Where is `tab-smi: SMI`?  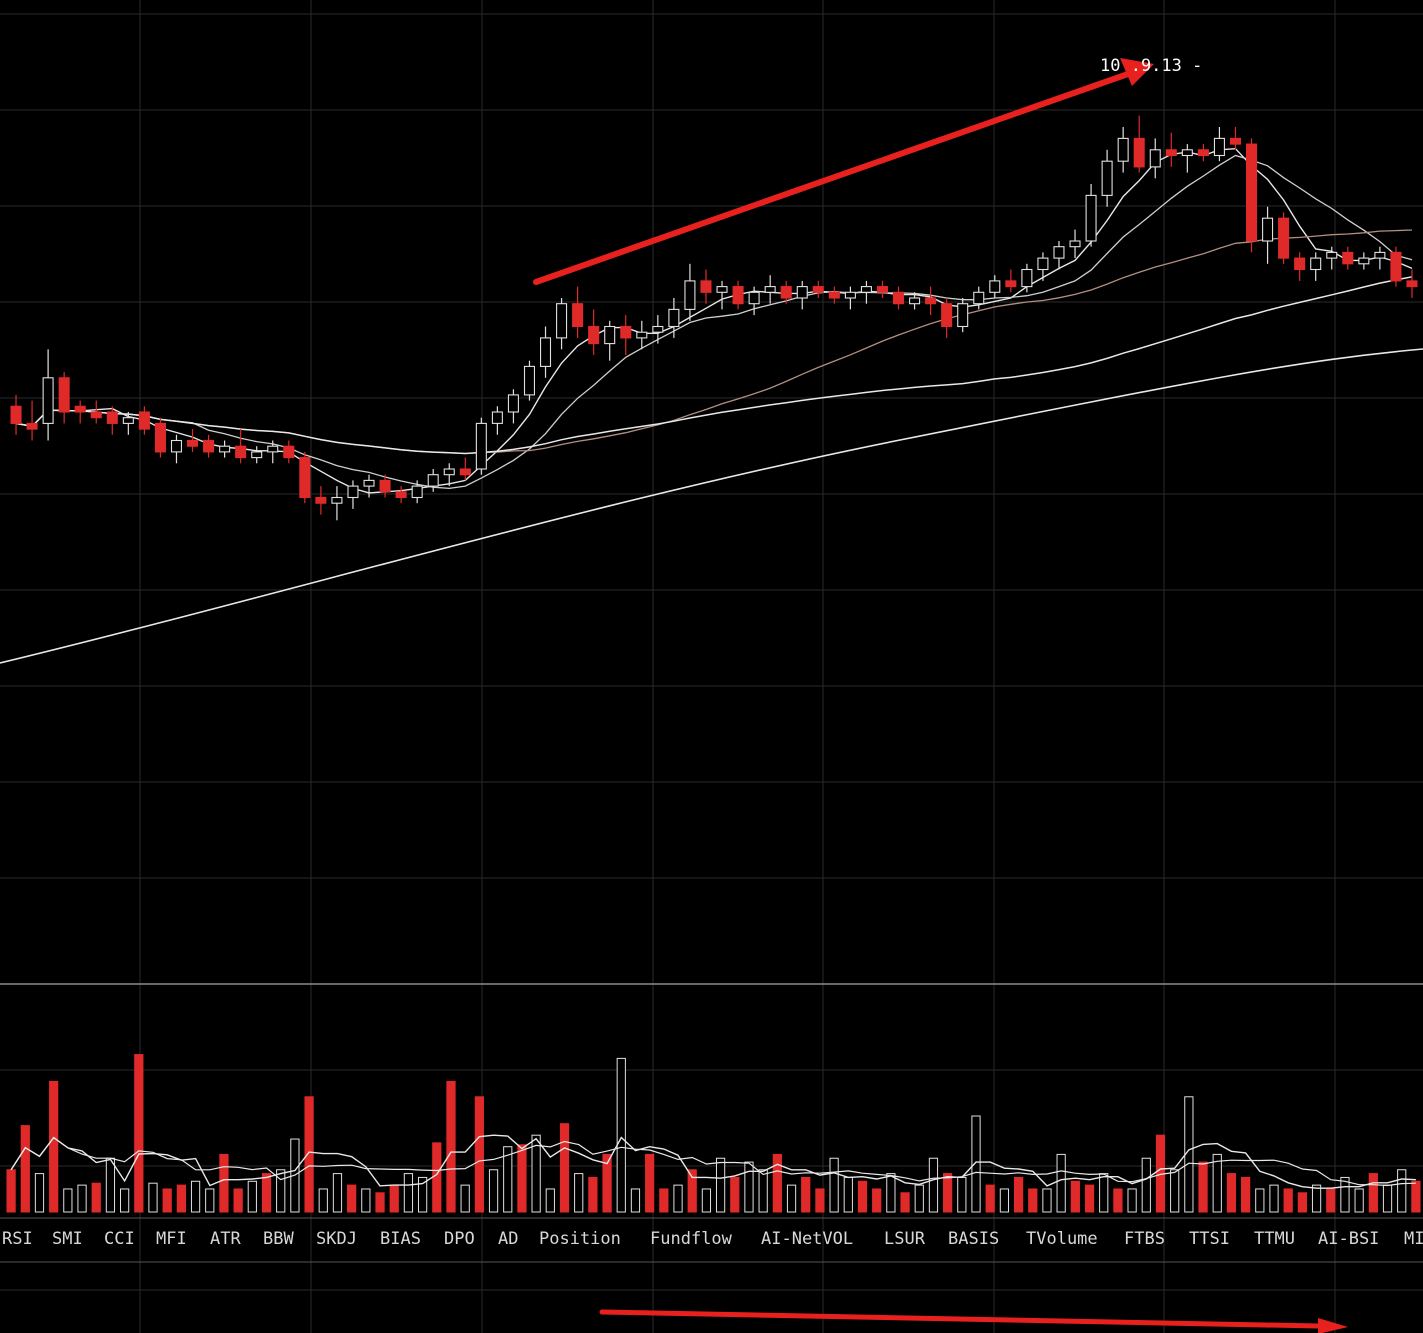 tab-smi: SMI is located at coordinates (67, 1239).